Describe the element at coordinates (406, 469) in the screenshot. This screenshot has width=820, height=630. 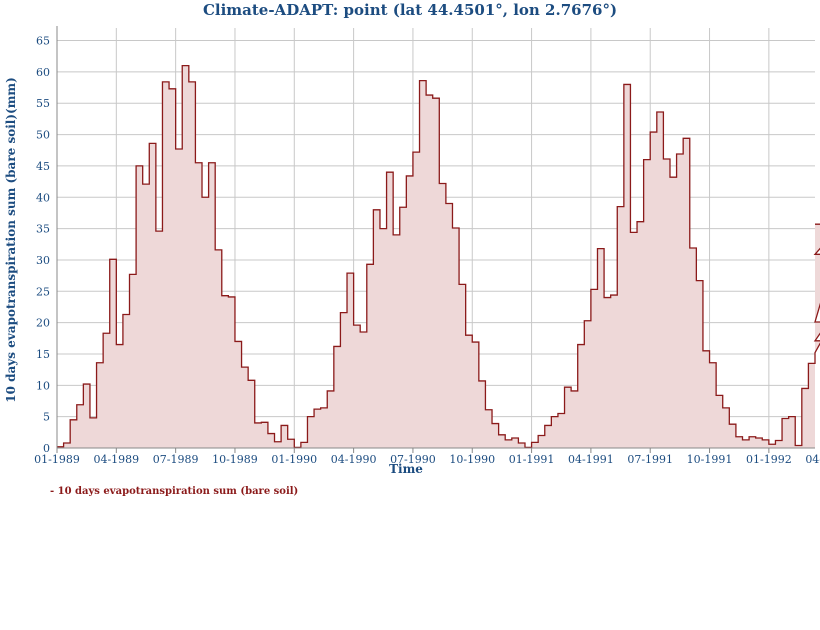
I see `x-axis-title: Time` at that location.